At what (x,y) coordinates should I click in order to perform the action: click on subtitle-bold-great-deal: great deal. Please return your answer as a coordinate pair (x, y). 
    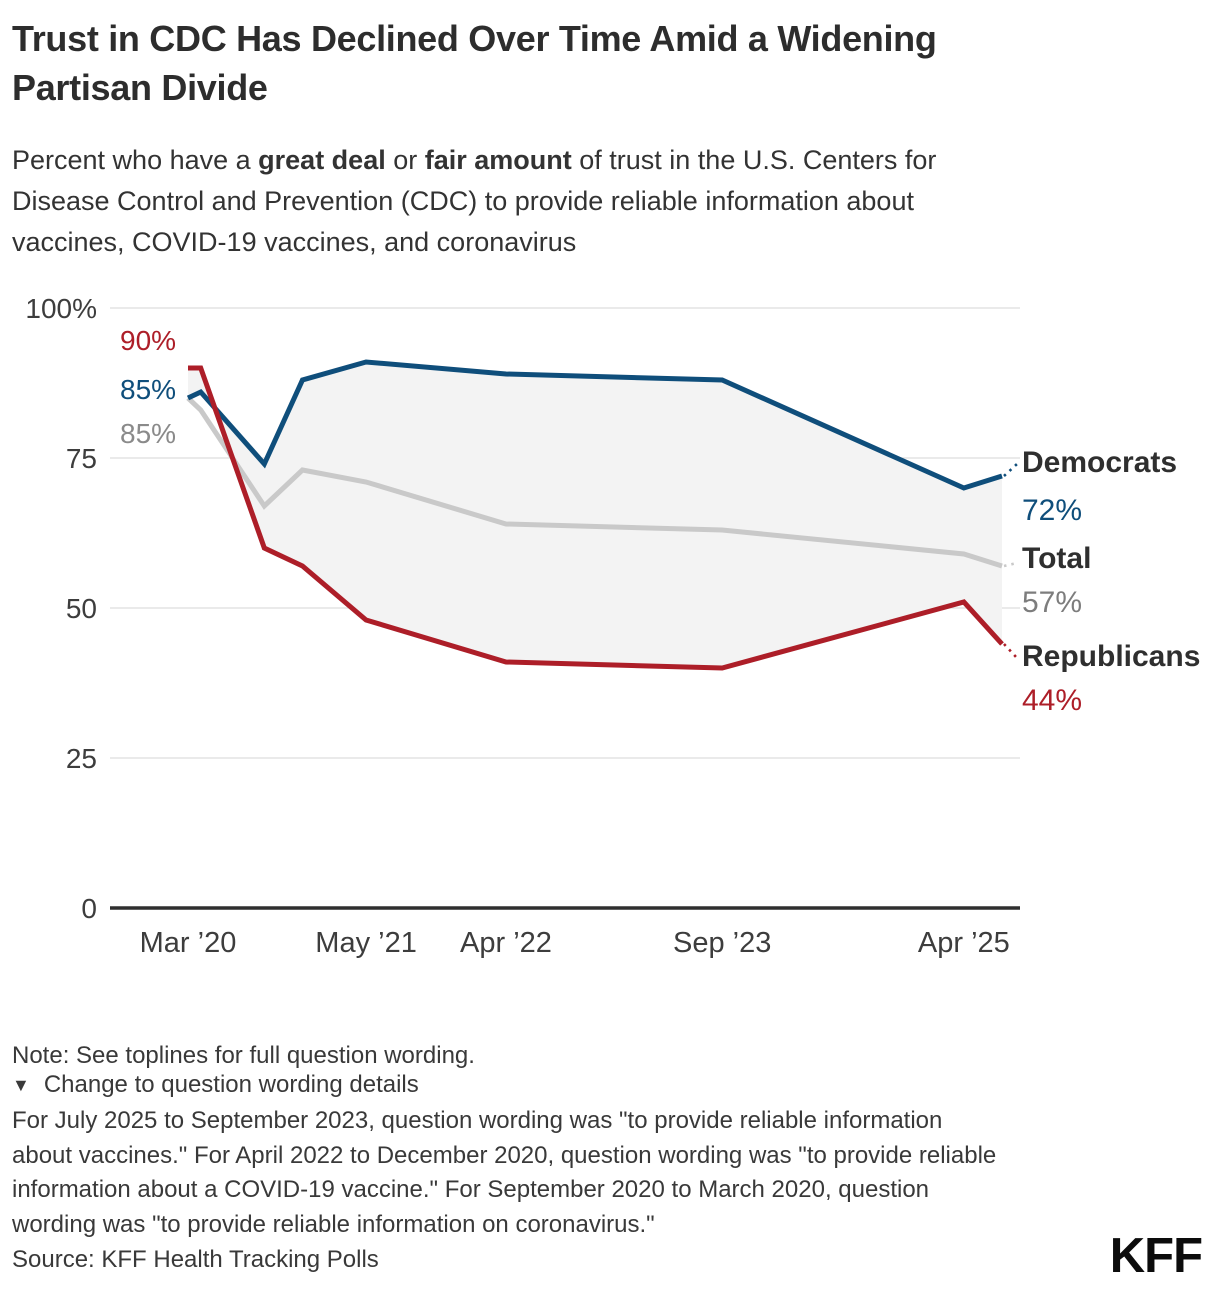
    Looking at the image, I should click on (322, 160).